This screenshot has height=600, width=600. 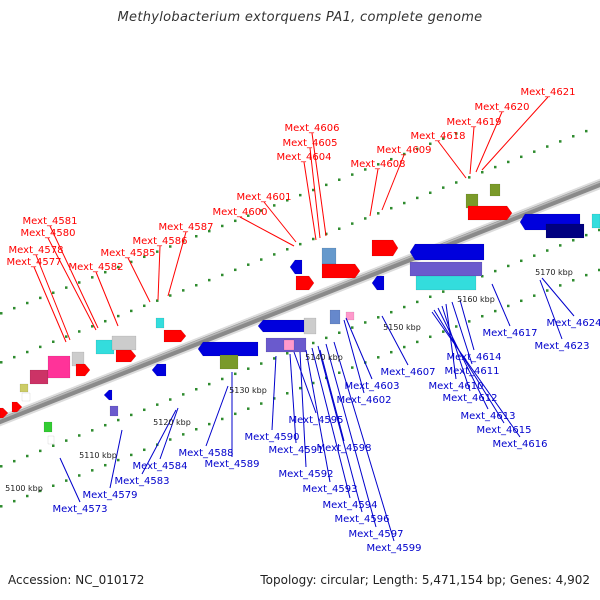 I want to click on gene-label: Mext_4589, so click(x=232, y=464).